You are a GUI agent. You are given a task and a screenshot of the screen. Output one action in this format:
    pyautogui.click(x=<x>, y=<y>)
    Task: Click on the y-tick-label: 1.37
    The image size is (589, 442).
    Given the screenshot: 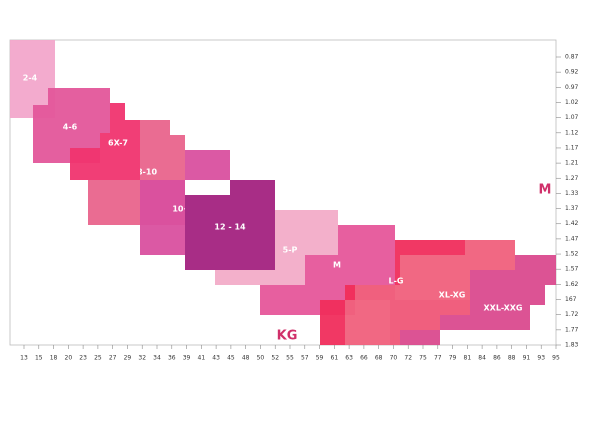 What is the action you would take?
    pyautogui.click(x=572, y=208)
    